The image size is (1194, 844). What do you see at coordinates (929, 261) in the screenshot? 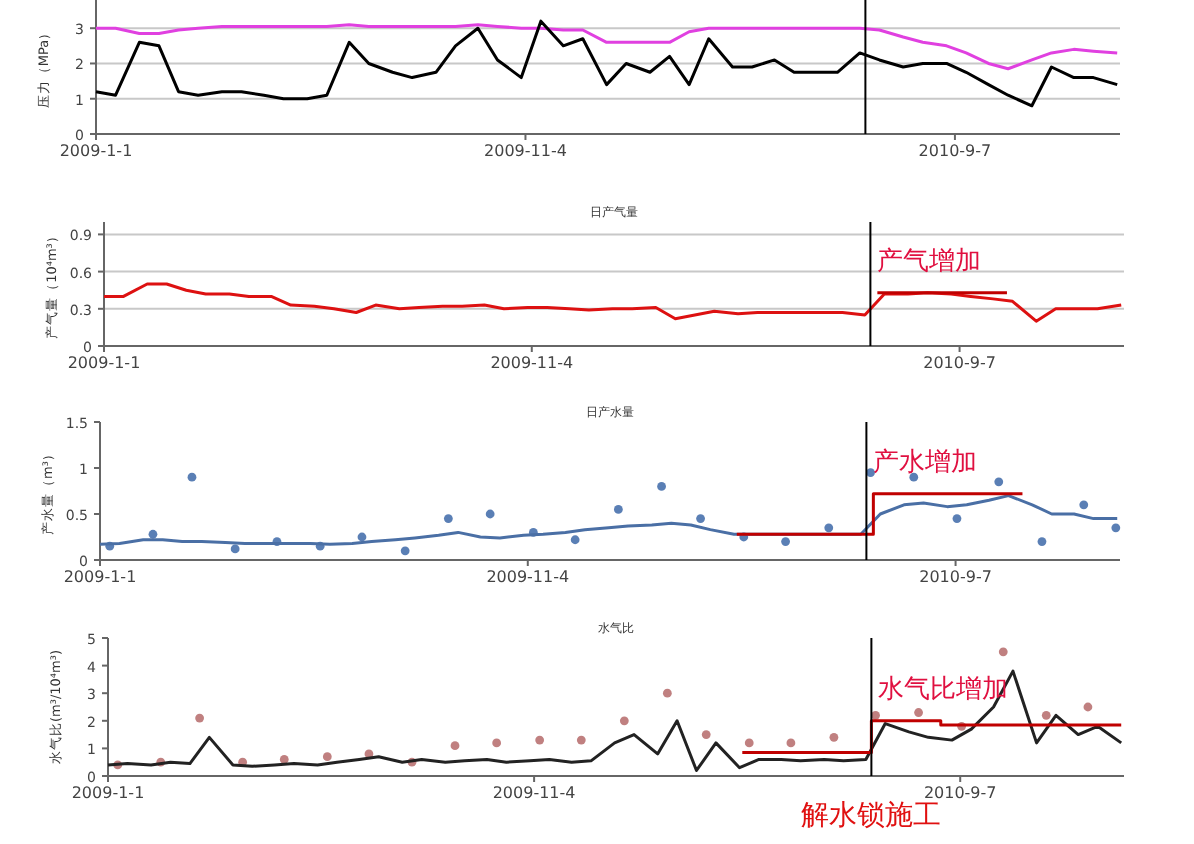
I see `annotation: 产气增加` at bounding box center [929, 261].